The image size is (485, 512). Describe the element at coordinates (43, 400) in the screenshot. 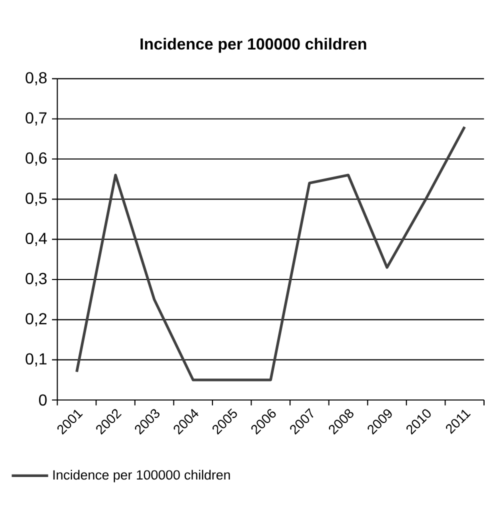

I see `y-tick-label: 0` at that location.